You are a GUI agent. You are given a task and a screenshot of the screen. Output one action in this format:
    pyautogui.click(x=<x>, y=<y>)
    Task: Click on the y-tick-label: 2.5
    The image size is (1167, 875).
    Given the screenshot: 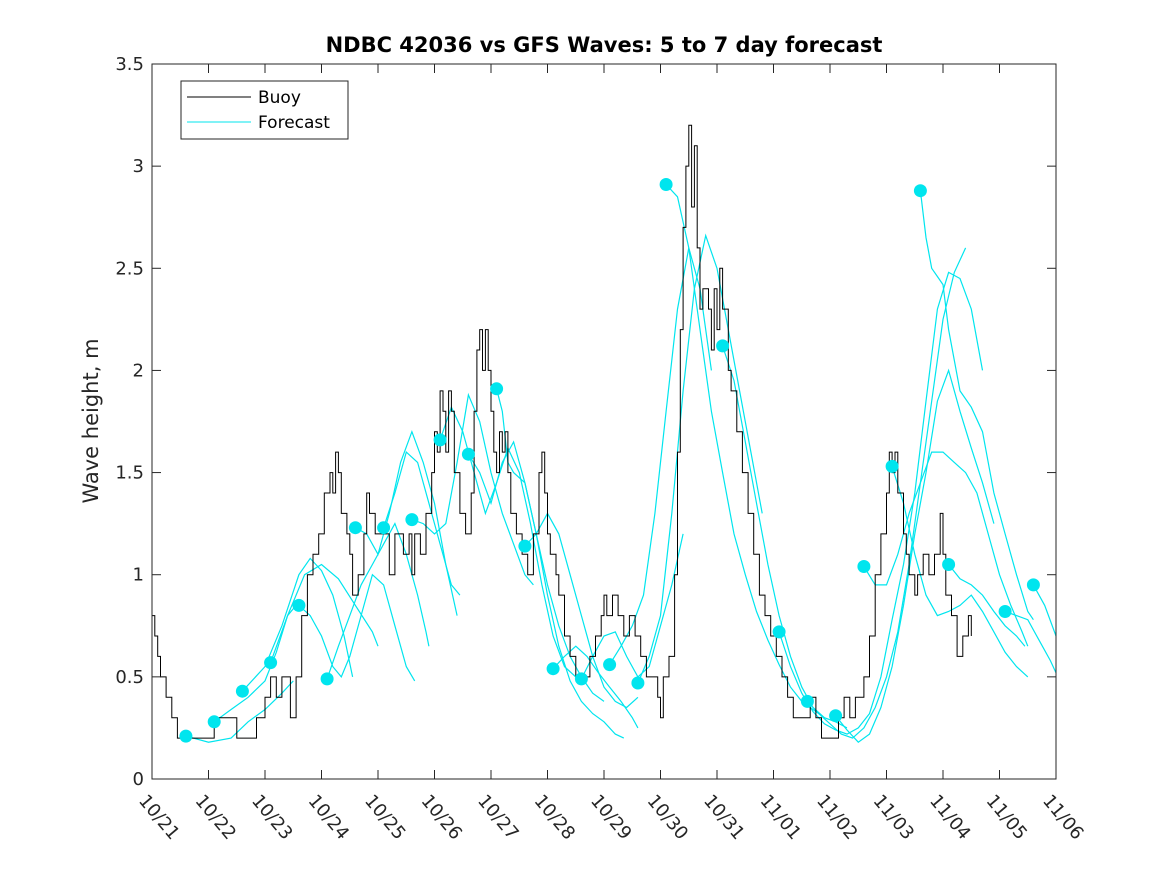 What is the action you would take?
    pyautogui.click(x=129, y=268)
    